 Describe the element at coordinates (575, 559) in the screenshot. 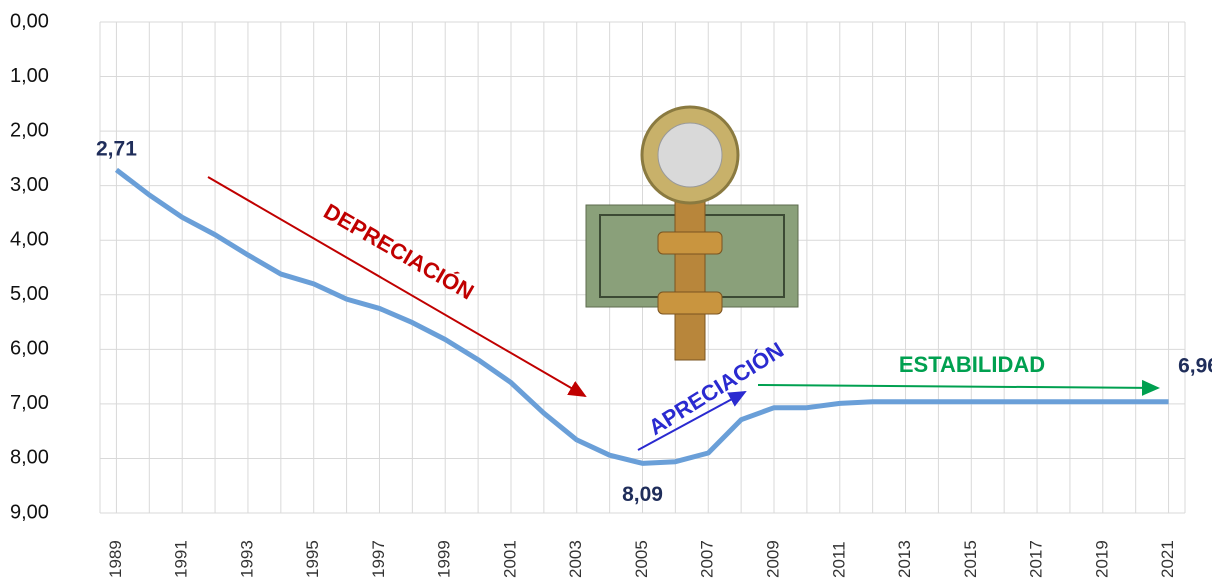

I see `x-tick-label: 2003` at that location.